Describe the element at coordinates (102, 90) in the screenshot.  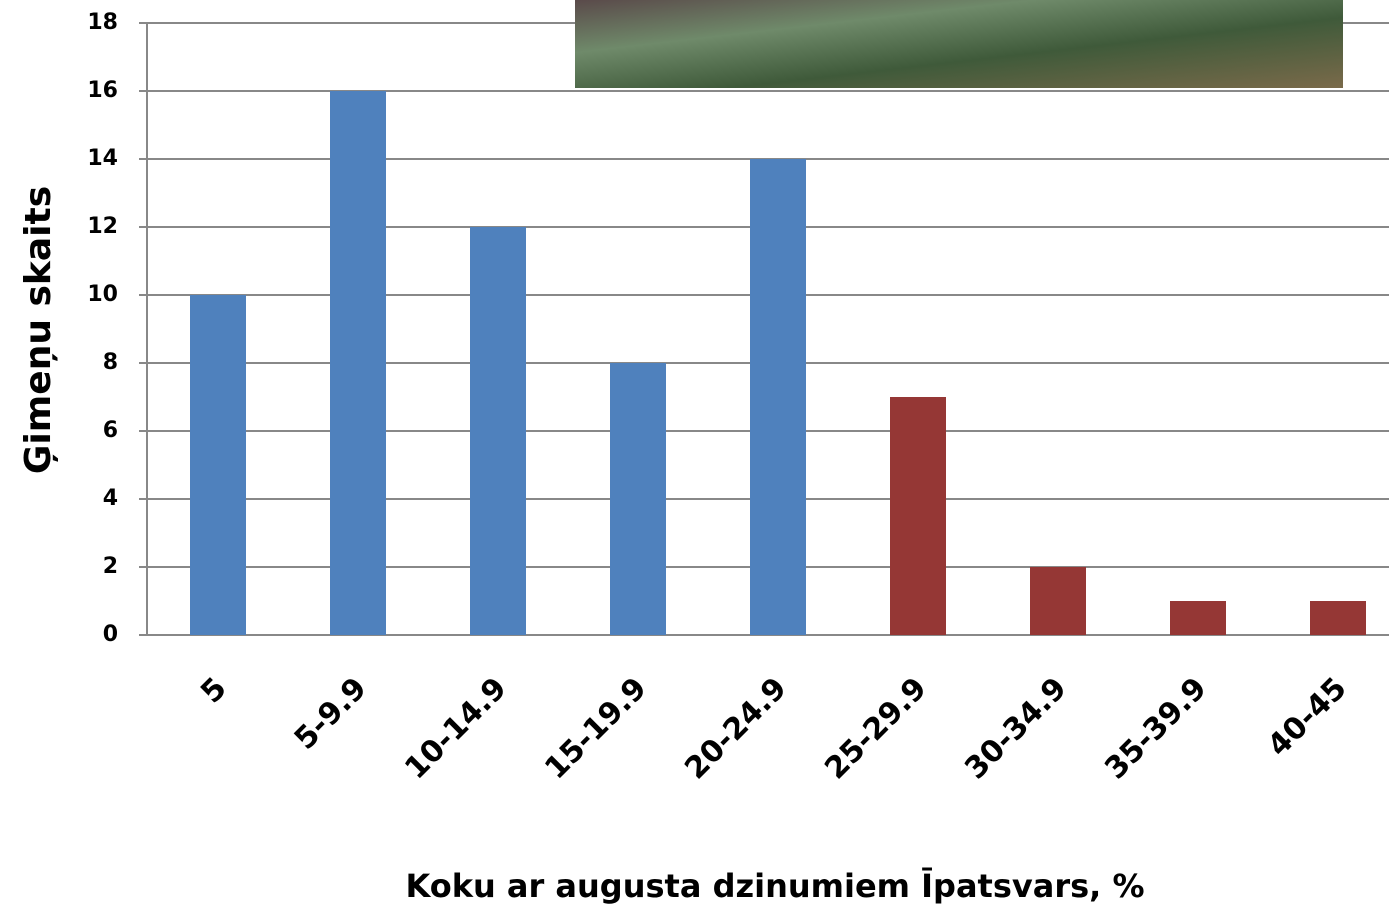
I see `y-tick-label: 16` at that location.